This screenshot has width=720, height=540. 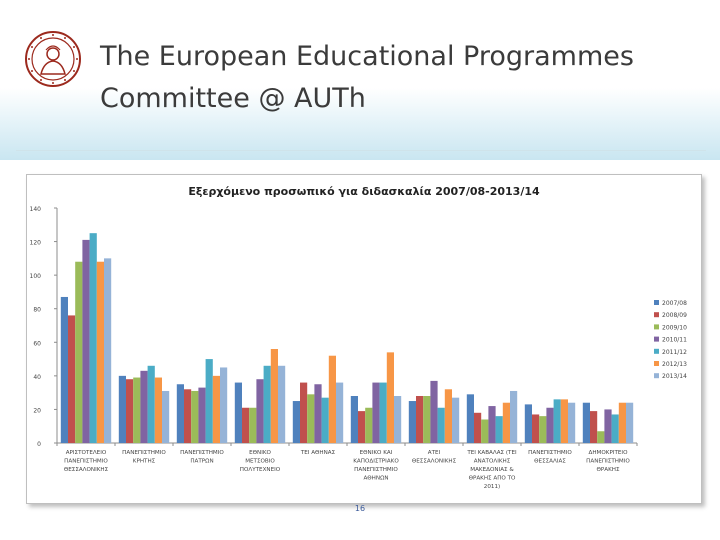 I want to click on x-tick-label: ΤΕΙ ΚΑΒΑΛΑΣ (ΤΕΙ, so click(x=491, y=453).